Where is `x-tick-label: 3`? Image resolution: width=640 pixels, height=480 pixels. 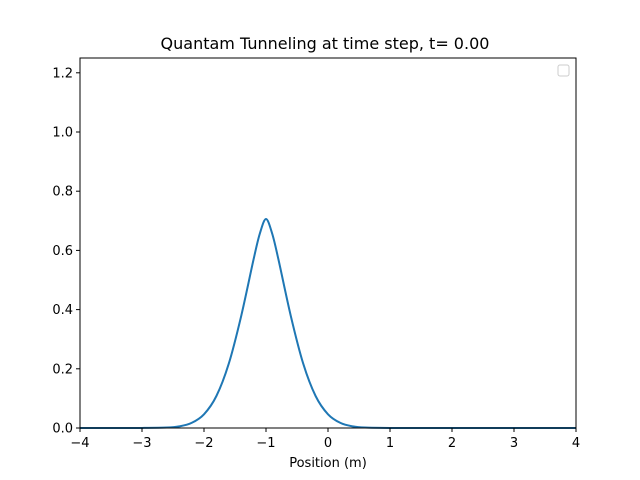 x-tick-label: 3 is located at coordinates (514, 443).